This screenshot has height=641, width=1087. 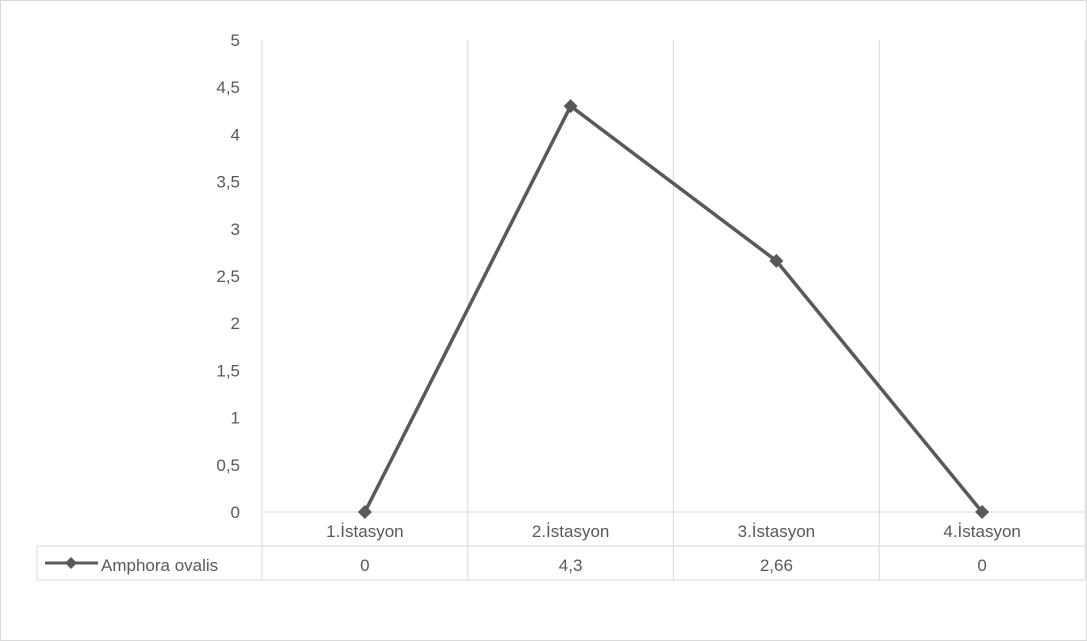 I want to click on y-tick-label: 3,5, so click(x=228, y=182).